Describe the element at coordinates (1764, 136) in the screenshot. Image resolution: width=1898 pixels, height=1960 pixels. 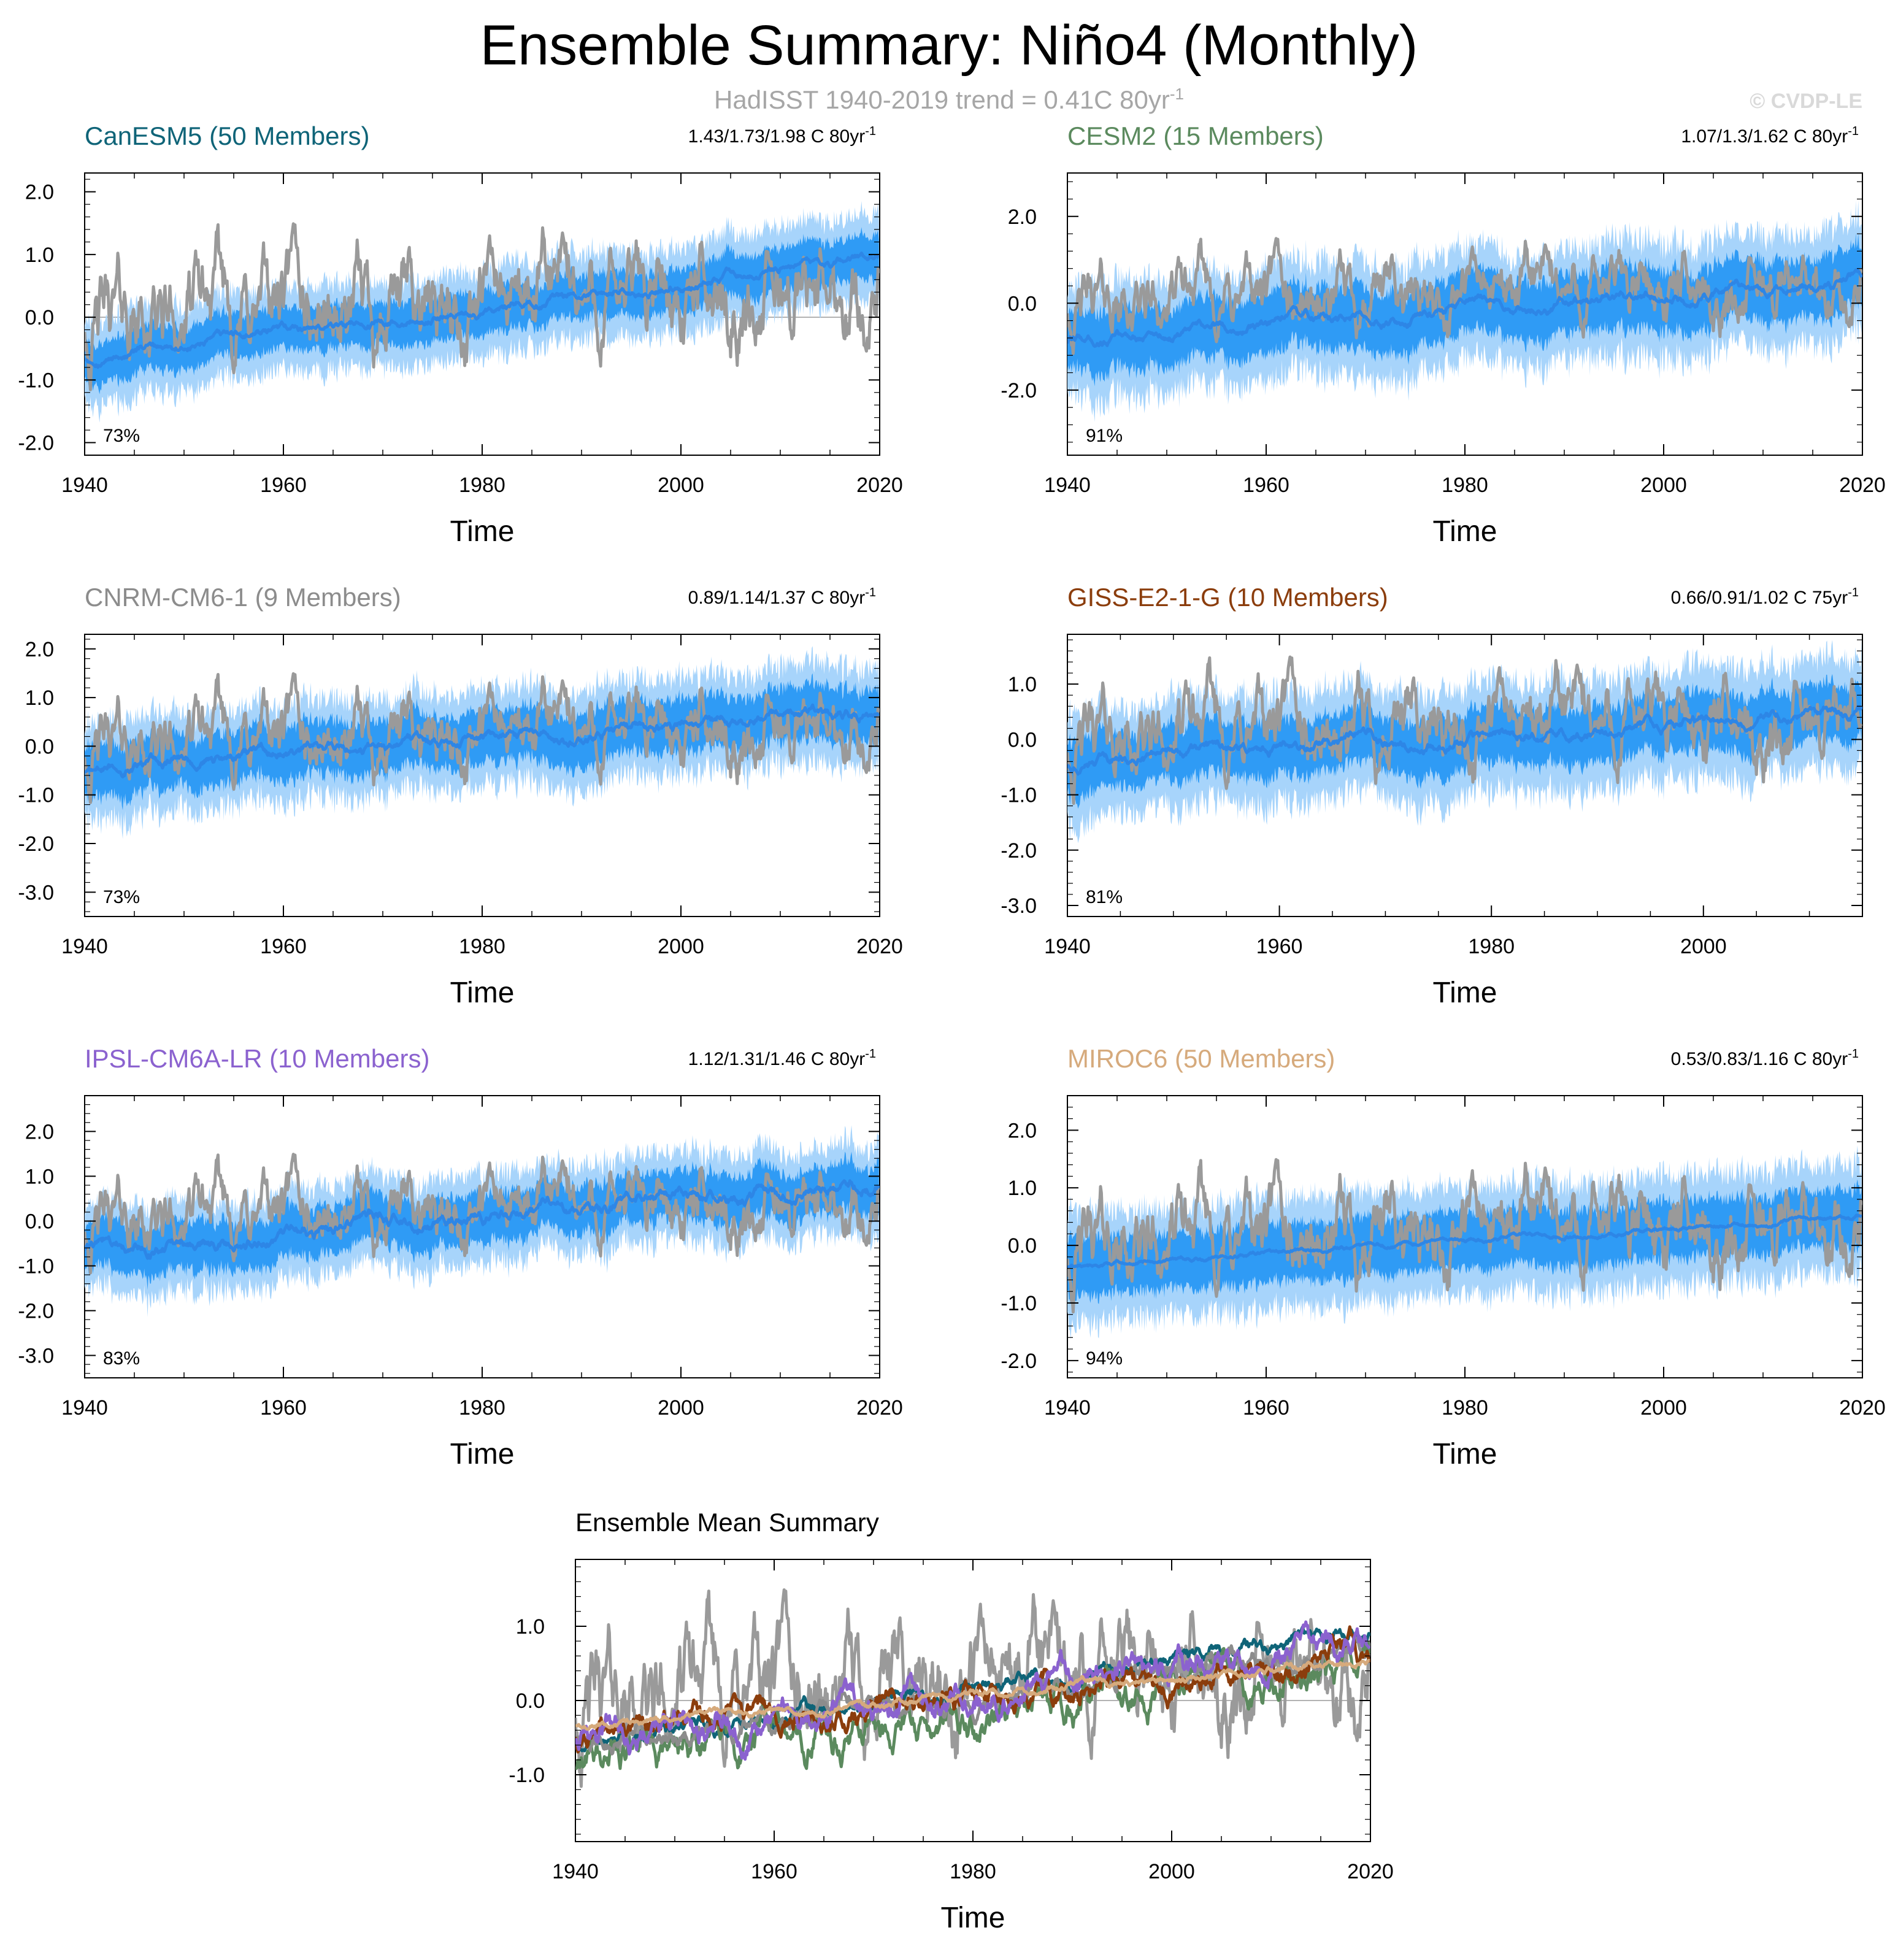
I see `trend-text: 1.07/1.3/1.62 C 80yr` at that location.